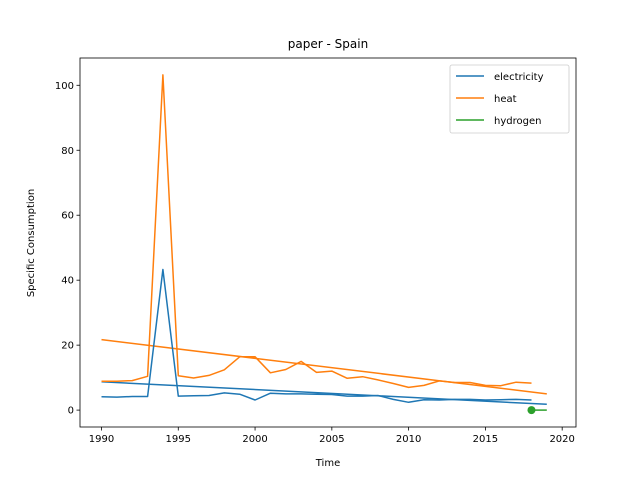 This screenshot has width=640, height=480. I want to click on x-tick-label: 2000, so click(254, 439).